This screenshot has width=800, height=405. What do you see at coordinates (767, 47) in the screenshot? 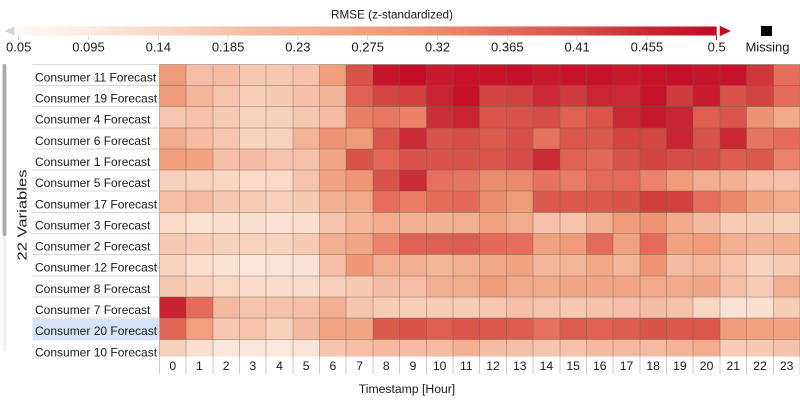
I see `svg-text: Missing` at bounding box center [767, 47].